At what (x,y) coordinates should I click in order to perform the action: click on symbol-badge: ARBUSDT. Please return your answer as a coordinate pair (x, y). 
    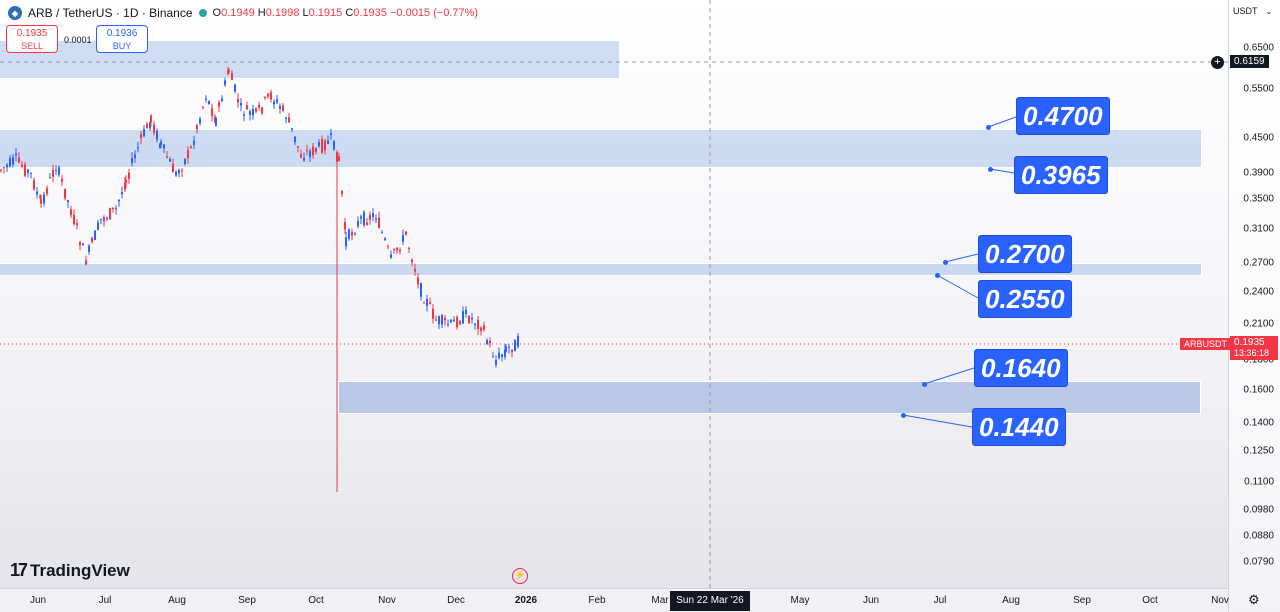
    Looking at the image, I should click on (1206, 344).